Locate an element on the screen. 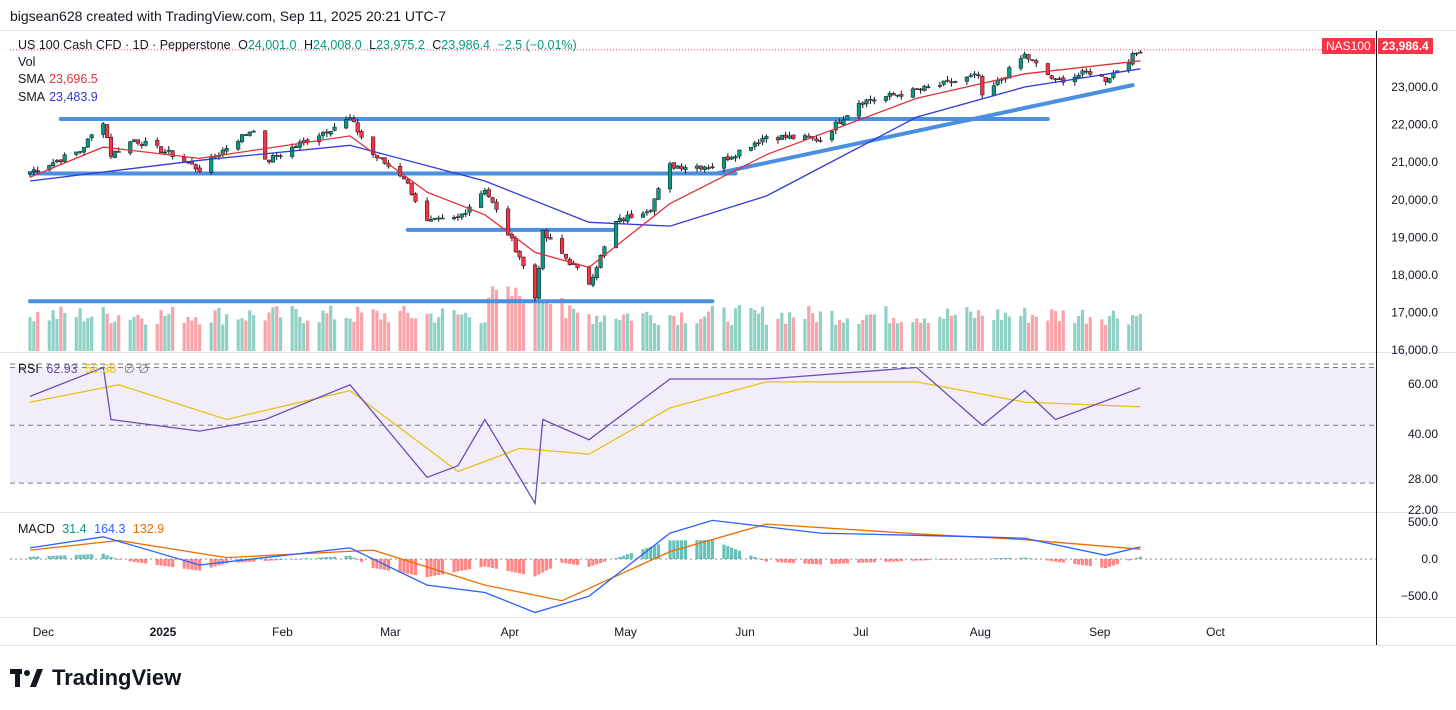 This screenshot has height=710, width=1456. legend-o-label: O is located at coordinates (243, 45).